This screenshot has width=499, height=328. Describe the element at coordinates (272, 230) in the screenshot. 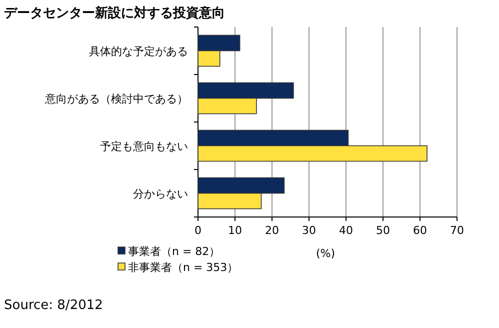

I see `x-tick-label: 20` at that location.